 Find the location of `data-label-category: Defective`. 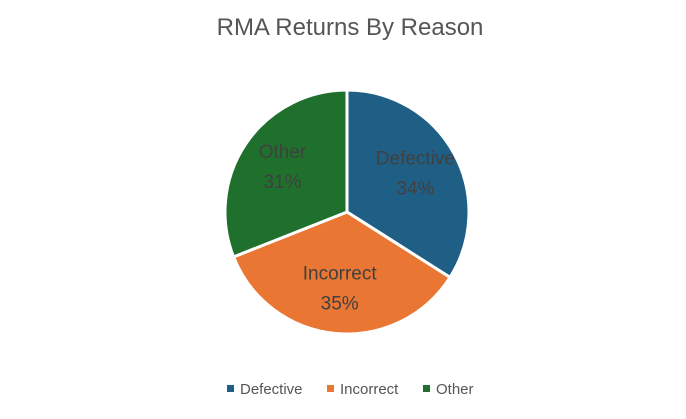

data-label-category: Defective is located at coordinates (415, 158).